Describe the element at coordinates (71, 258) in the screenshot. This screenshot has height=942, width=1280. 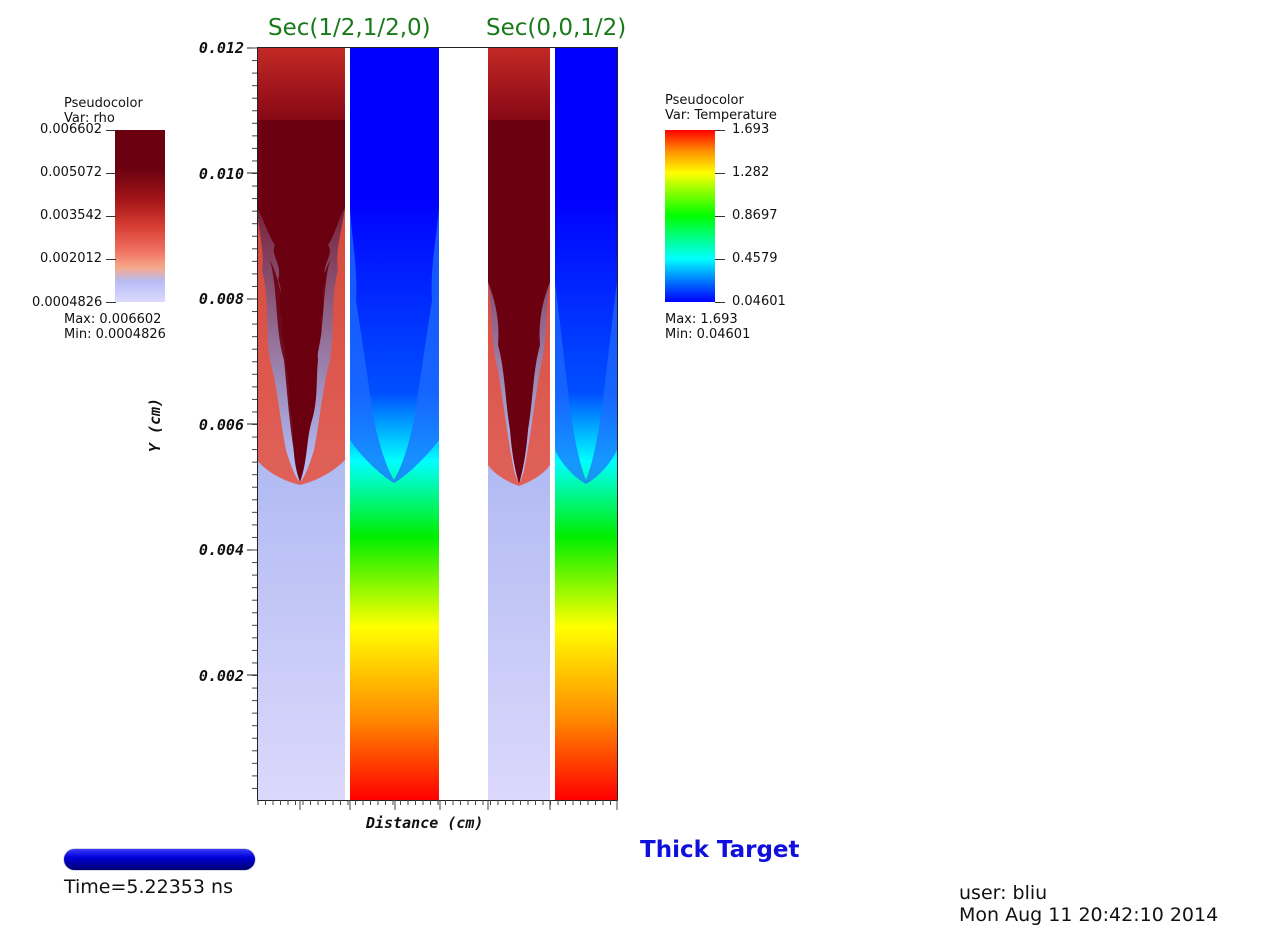
I see `legend-rho-tick-label: 0.002012` at that location.